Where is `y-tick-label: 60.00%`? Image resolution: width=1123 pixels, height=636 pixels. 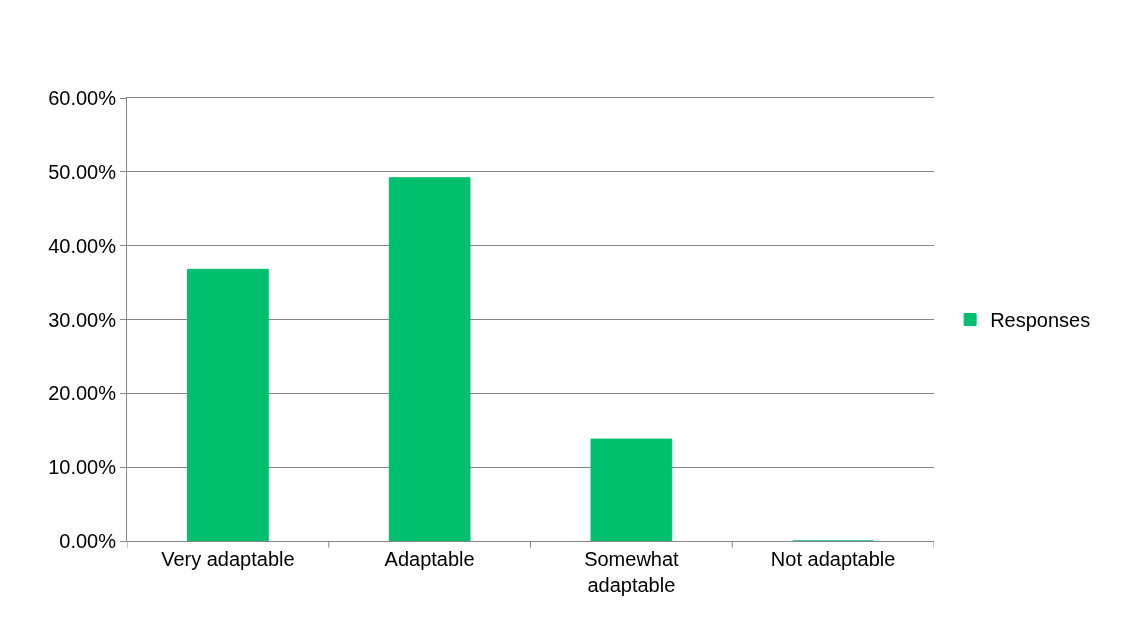
y-tick-label: 60.00% is located at coordinates (82, 98).